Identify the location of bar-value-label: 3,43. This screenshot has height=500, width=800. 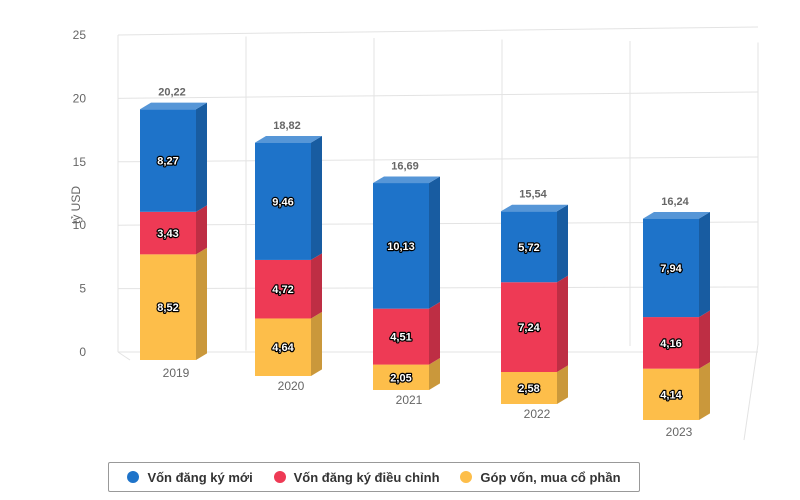
(167, 234).